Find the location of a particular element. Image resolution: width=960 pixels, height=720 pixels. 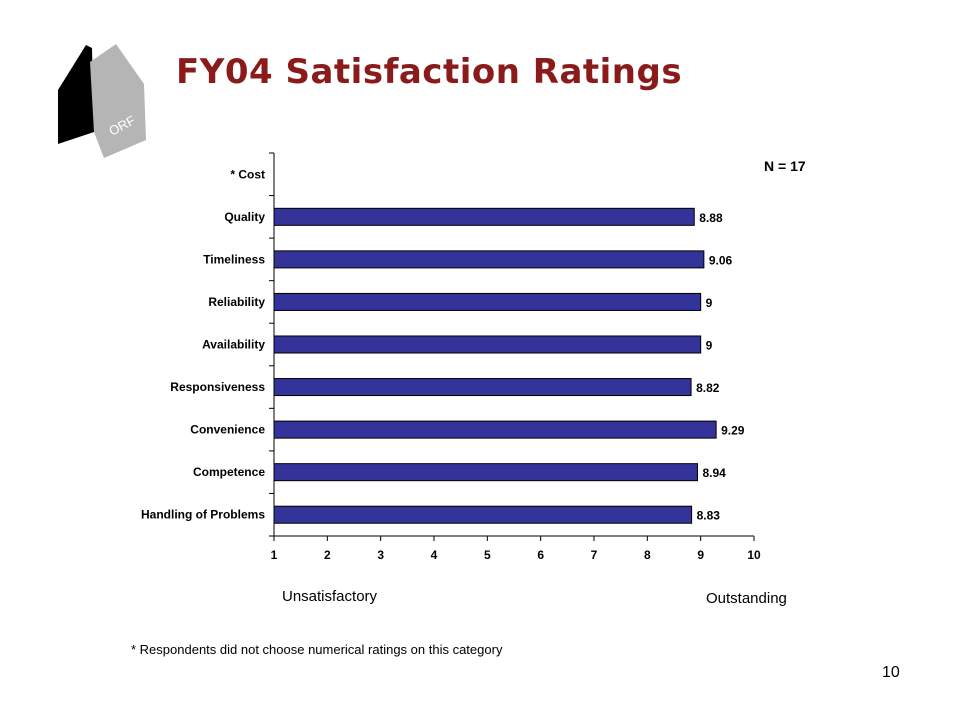

logo-dark-wall is located at coordinates (76, 94).